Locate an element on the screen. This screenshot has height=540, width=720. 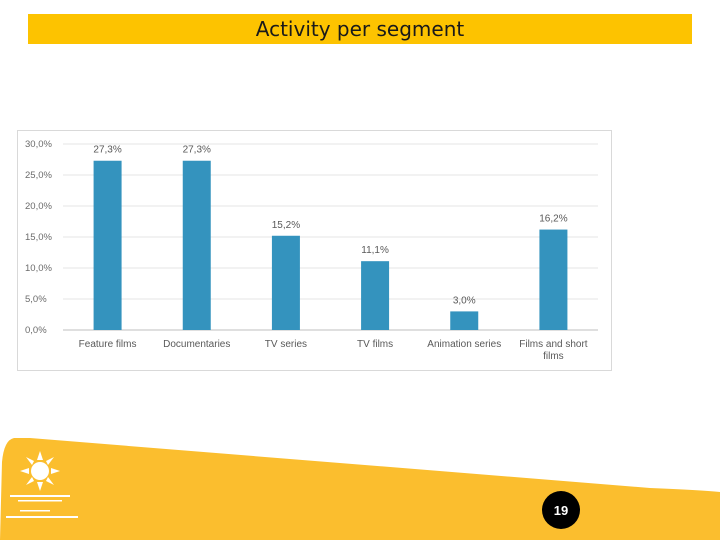
y-tick-label: 10,0% is located at coordinates (38, 268).